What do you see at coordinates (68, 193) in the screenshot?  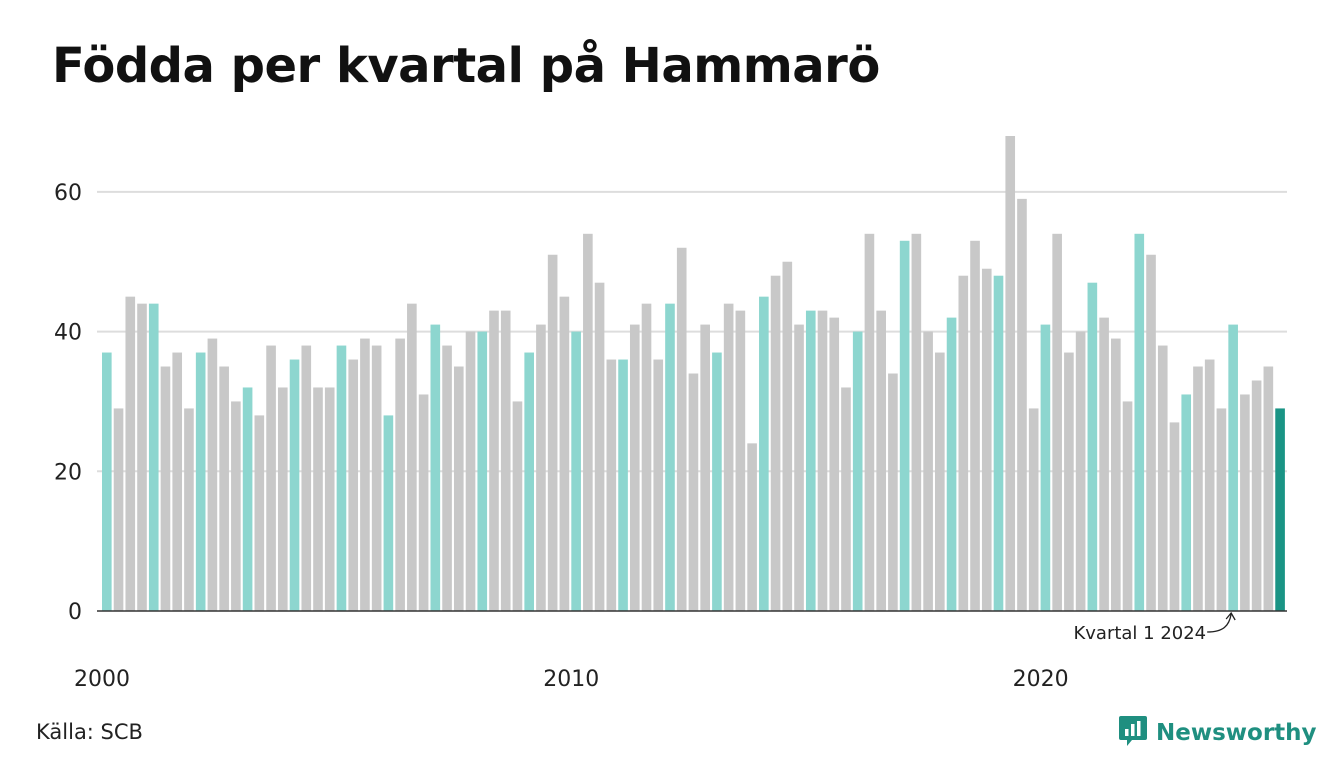 I see `y-tick-label: 60` at bounding box center [68, 193].